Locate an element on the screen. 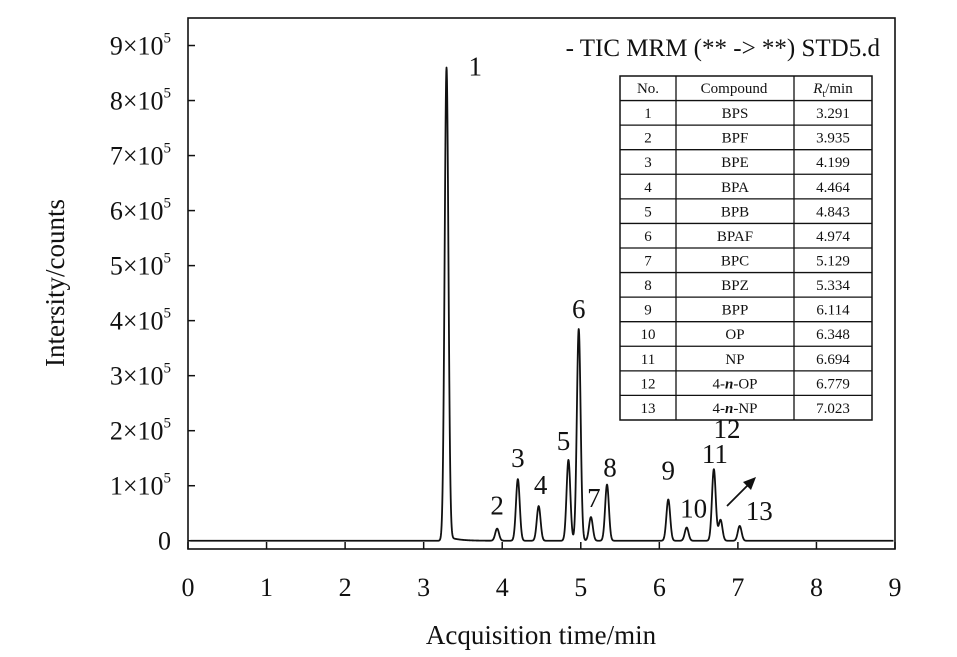  peak-label: 3 is located at coordinates (518, 458).